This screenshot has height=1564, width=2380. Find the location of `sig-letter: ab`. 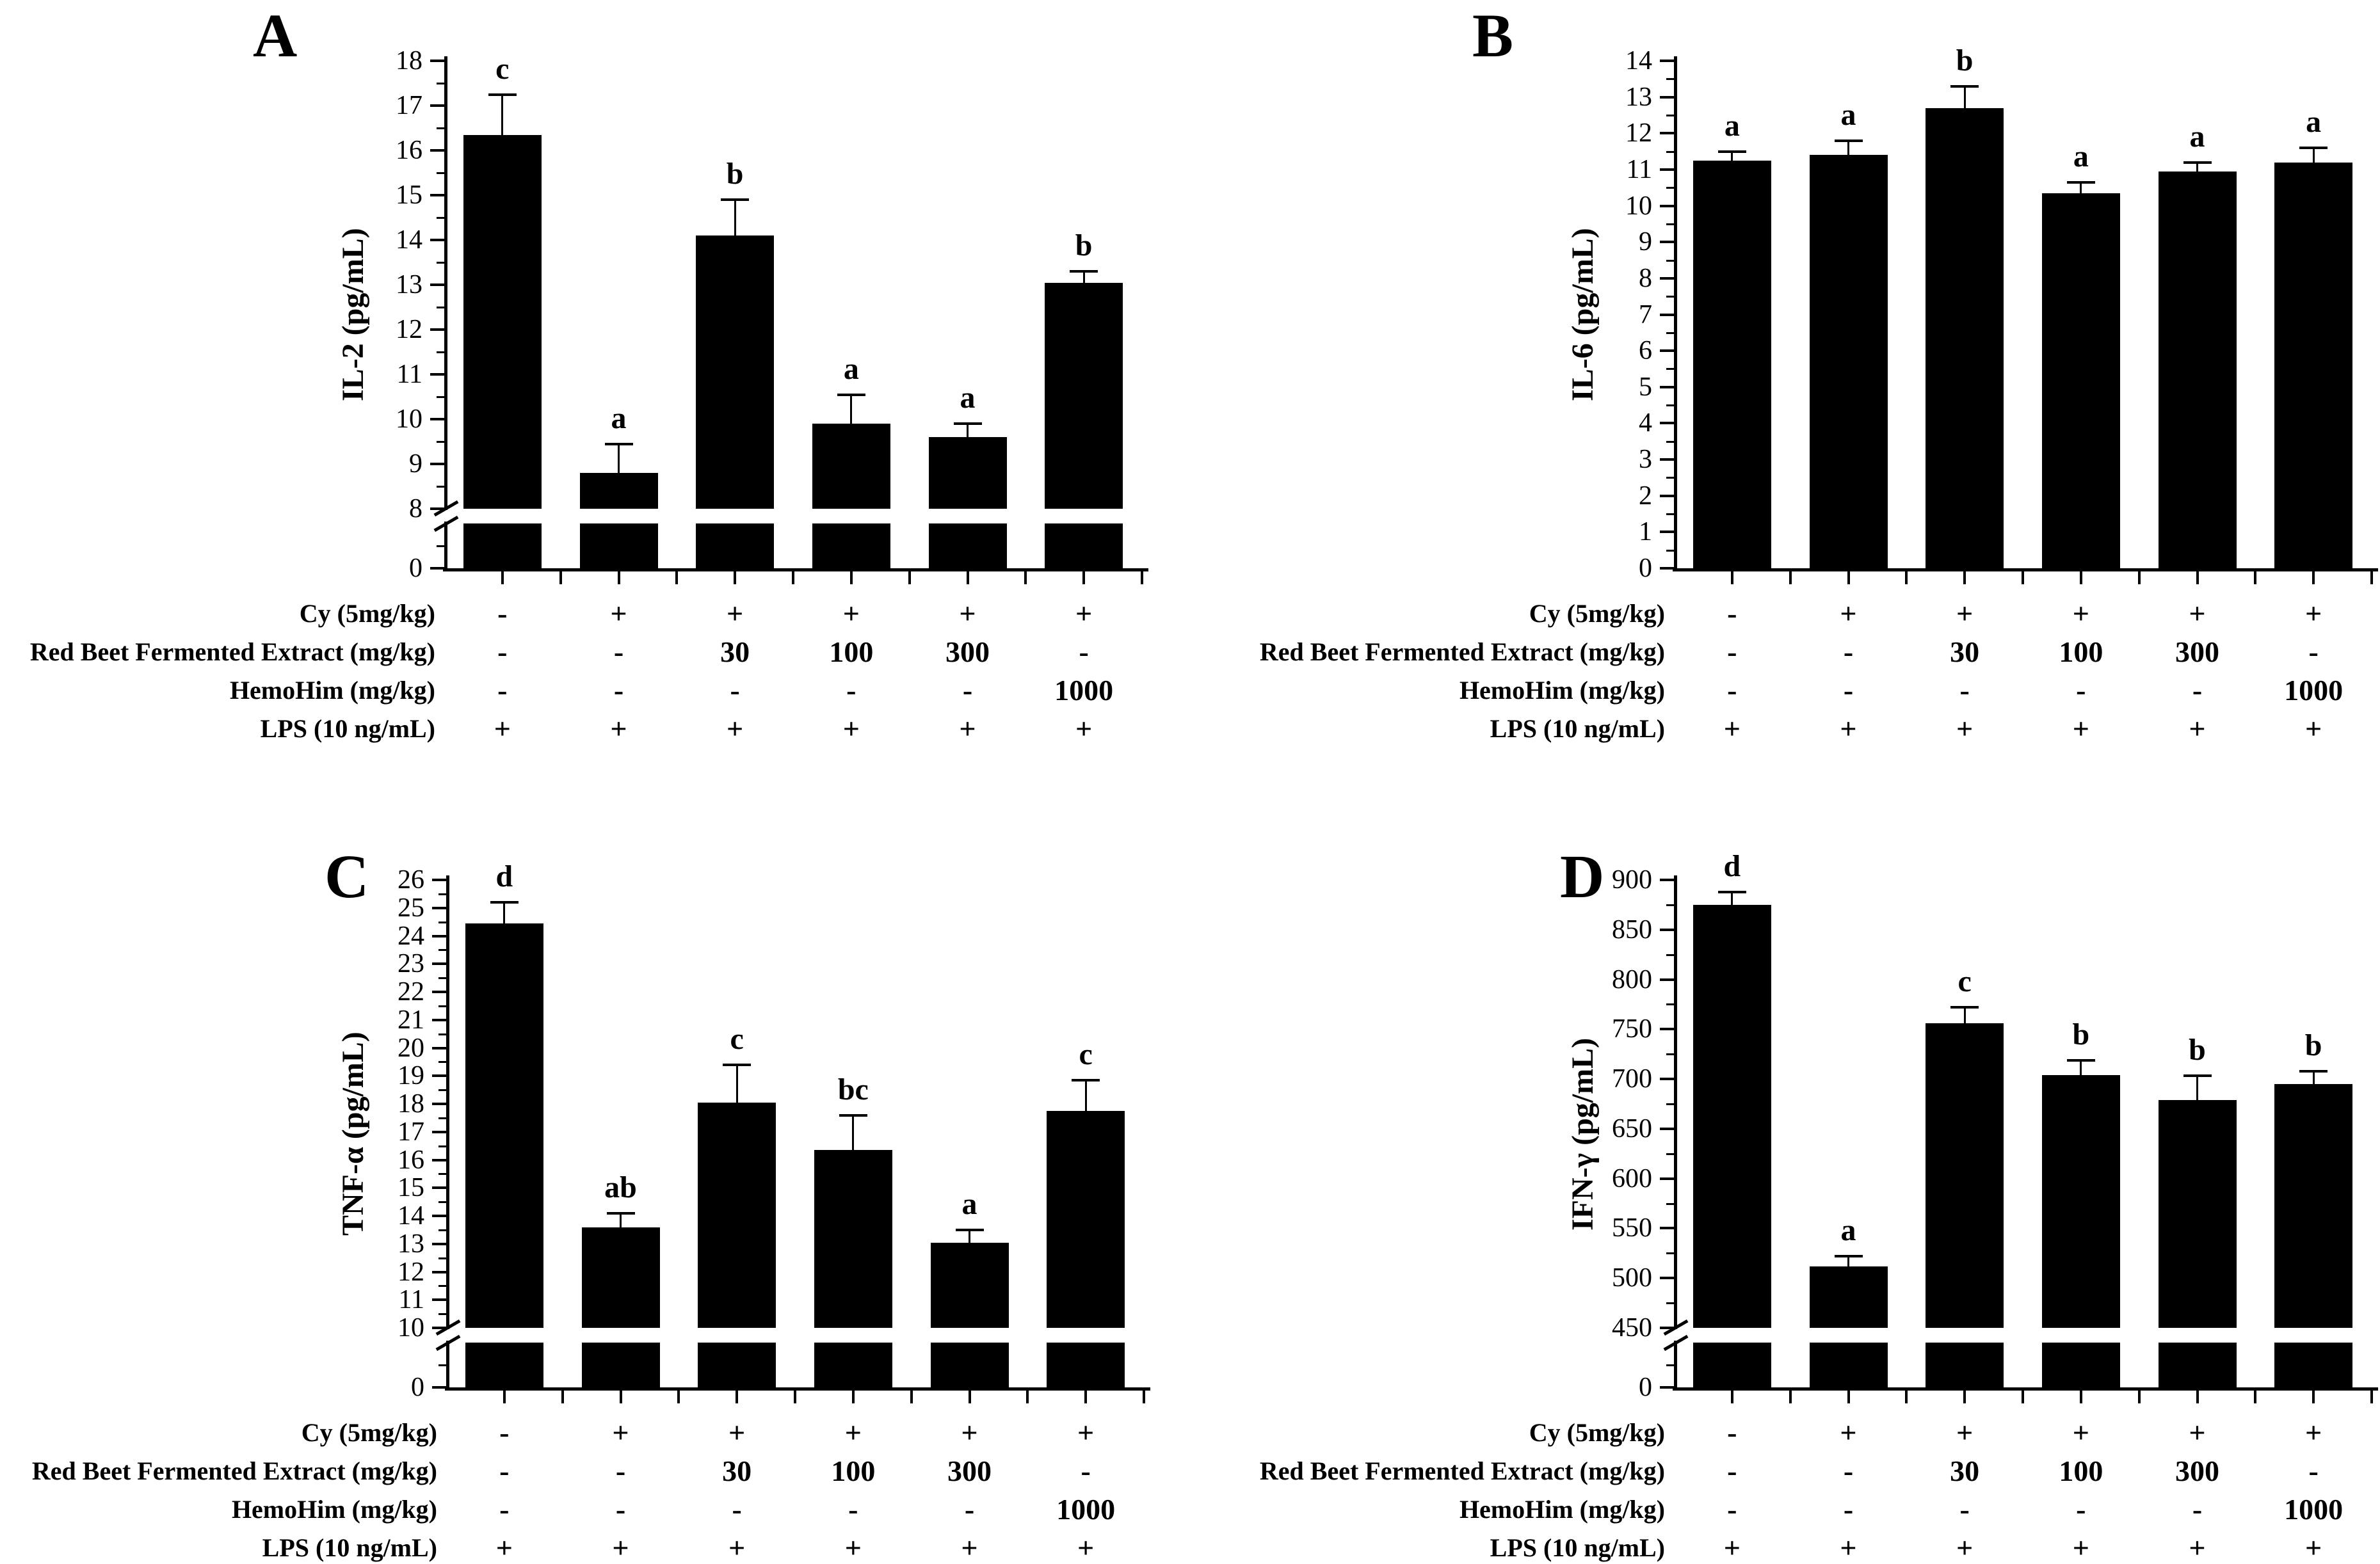

sig-letter: ab is located at coordinates (620, 1187).